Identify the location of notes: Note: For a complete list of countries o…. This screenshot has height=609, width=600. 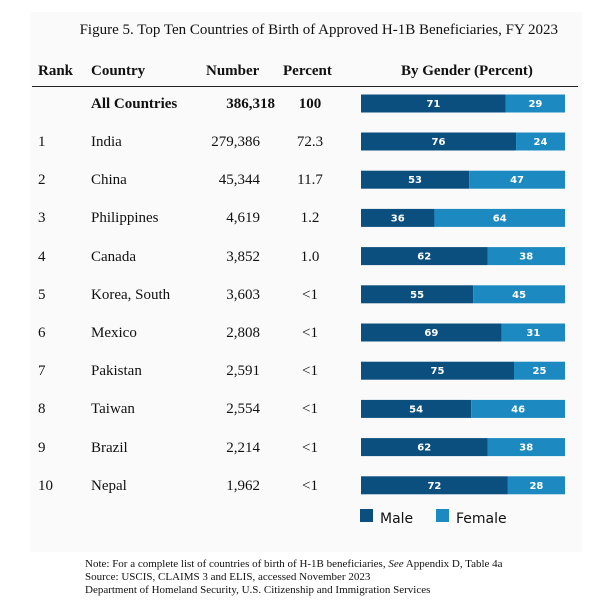
(294, 577).